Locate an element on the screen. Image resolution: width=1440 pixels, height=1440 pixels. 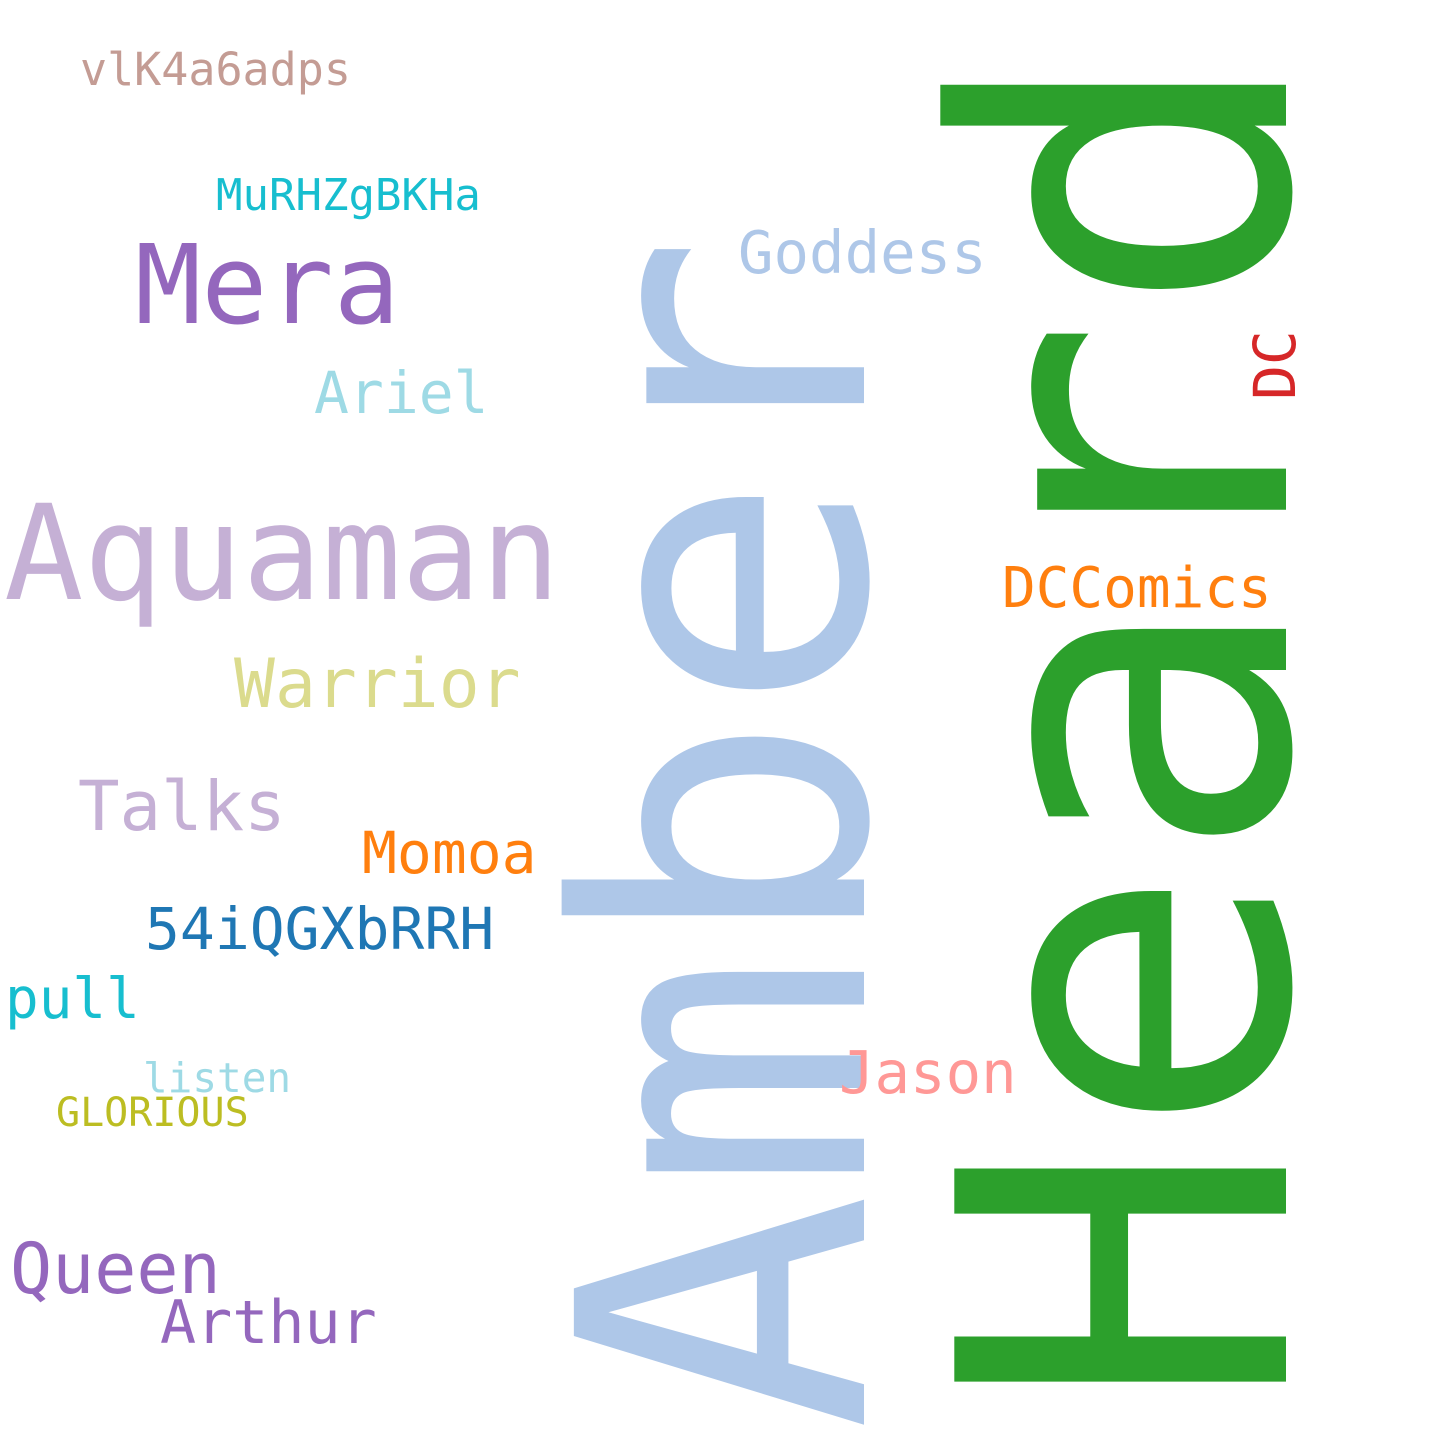
word-mera: Mera is located at coordinates (267, 285).